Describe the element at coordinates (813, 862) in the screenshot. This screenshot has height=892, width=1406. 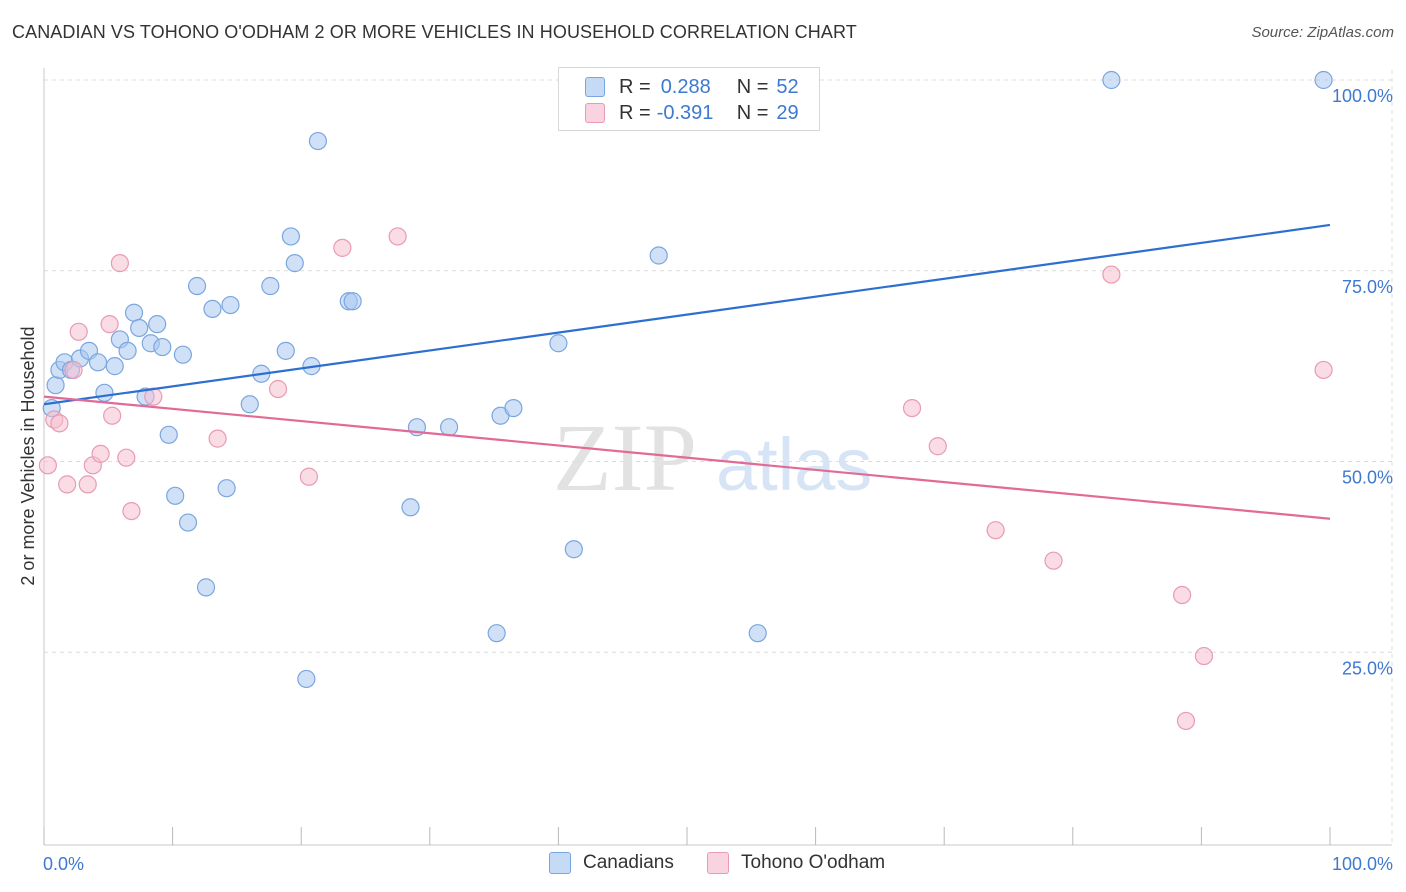
I see `series-name-tohono: Tohono O'odham` at that location.